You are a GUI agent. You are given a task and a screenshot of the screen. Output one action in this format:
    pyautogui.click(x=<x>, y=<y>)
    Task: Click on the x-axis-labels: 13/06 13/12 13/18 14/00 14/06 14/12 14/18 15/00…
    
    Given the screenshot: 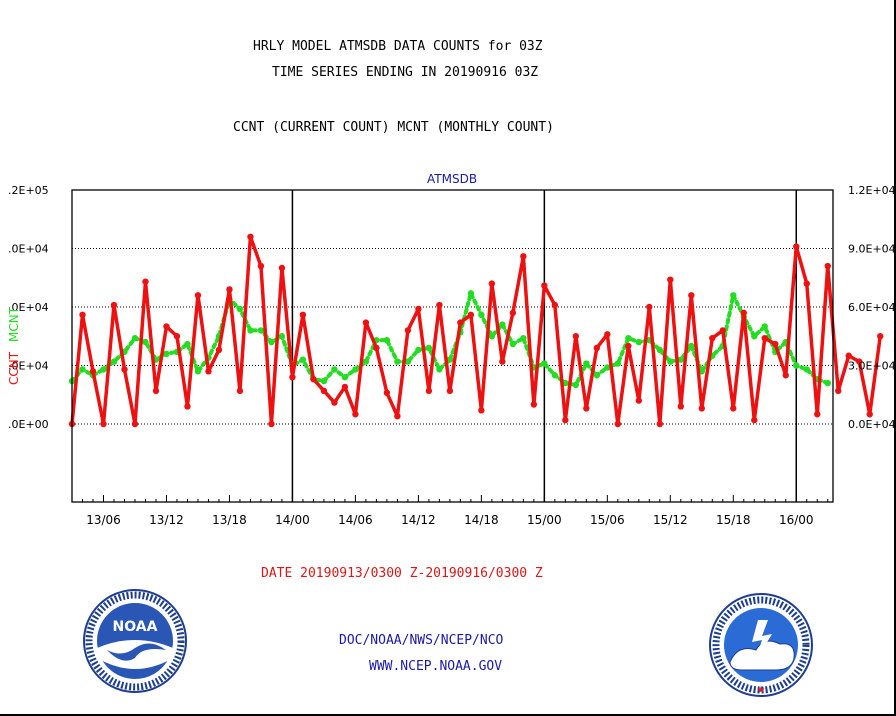 What is the action you would take?
    pyautogui.click(x=455, y=511)
    